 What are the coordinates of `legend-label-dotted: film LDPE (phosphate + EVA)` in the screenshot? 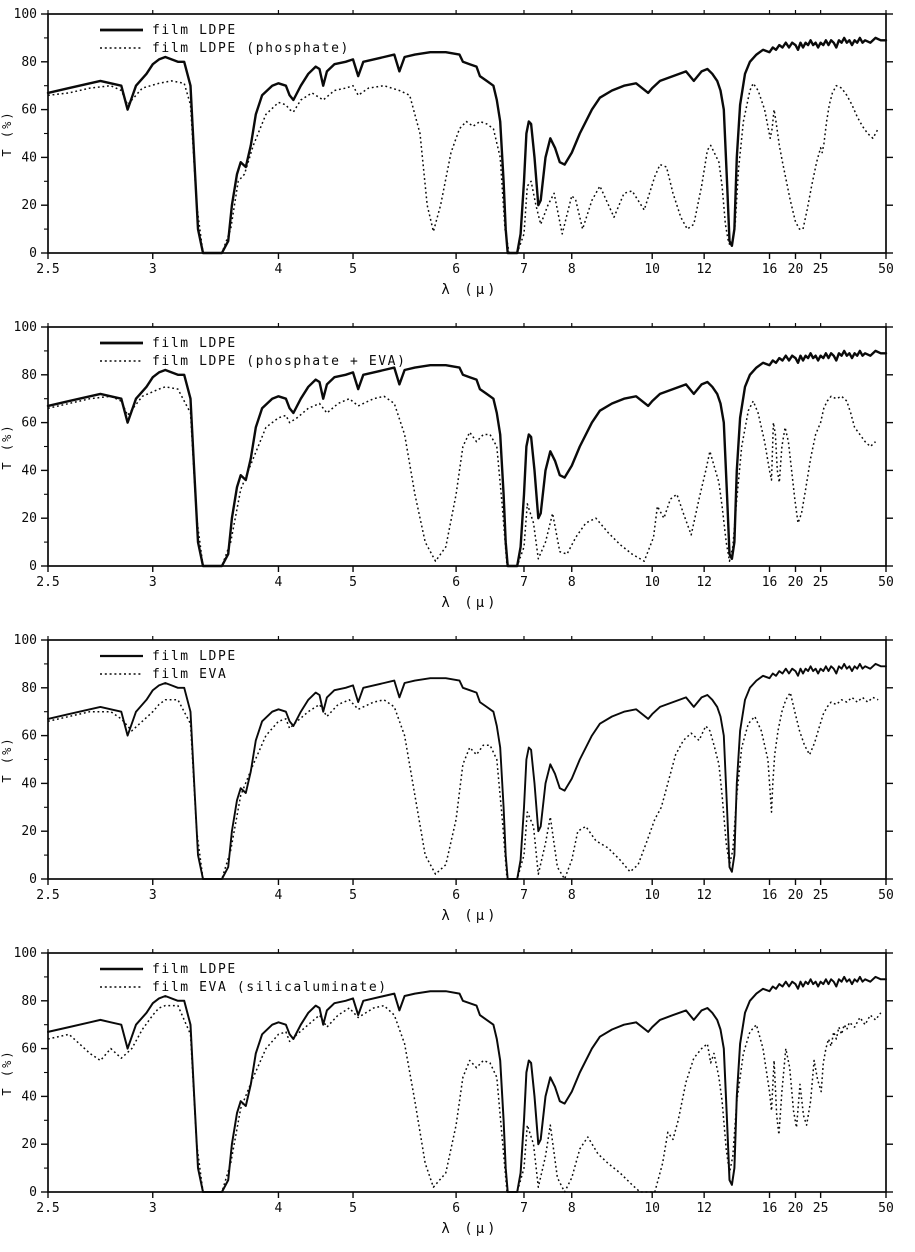 It's located at (279, 361).